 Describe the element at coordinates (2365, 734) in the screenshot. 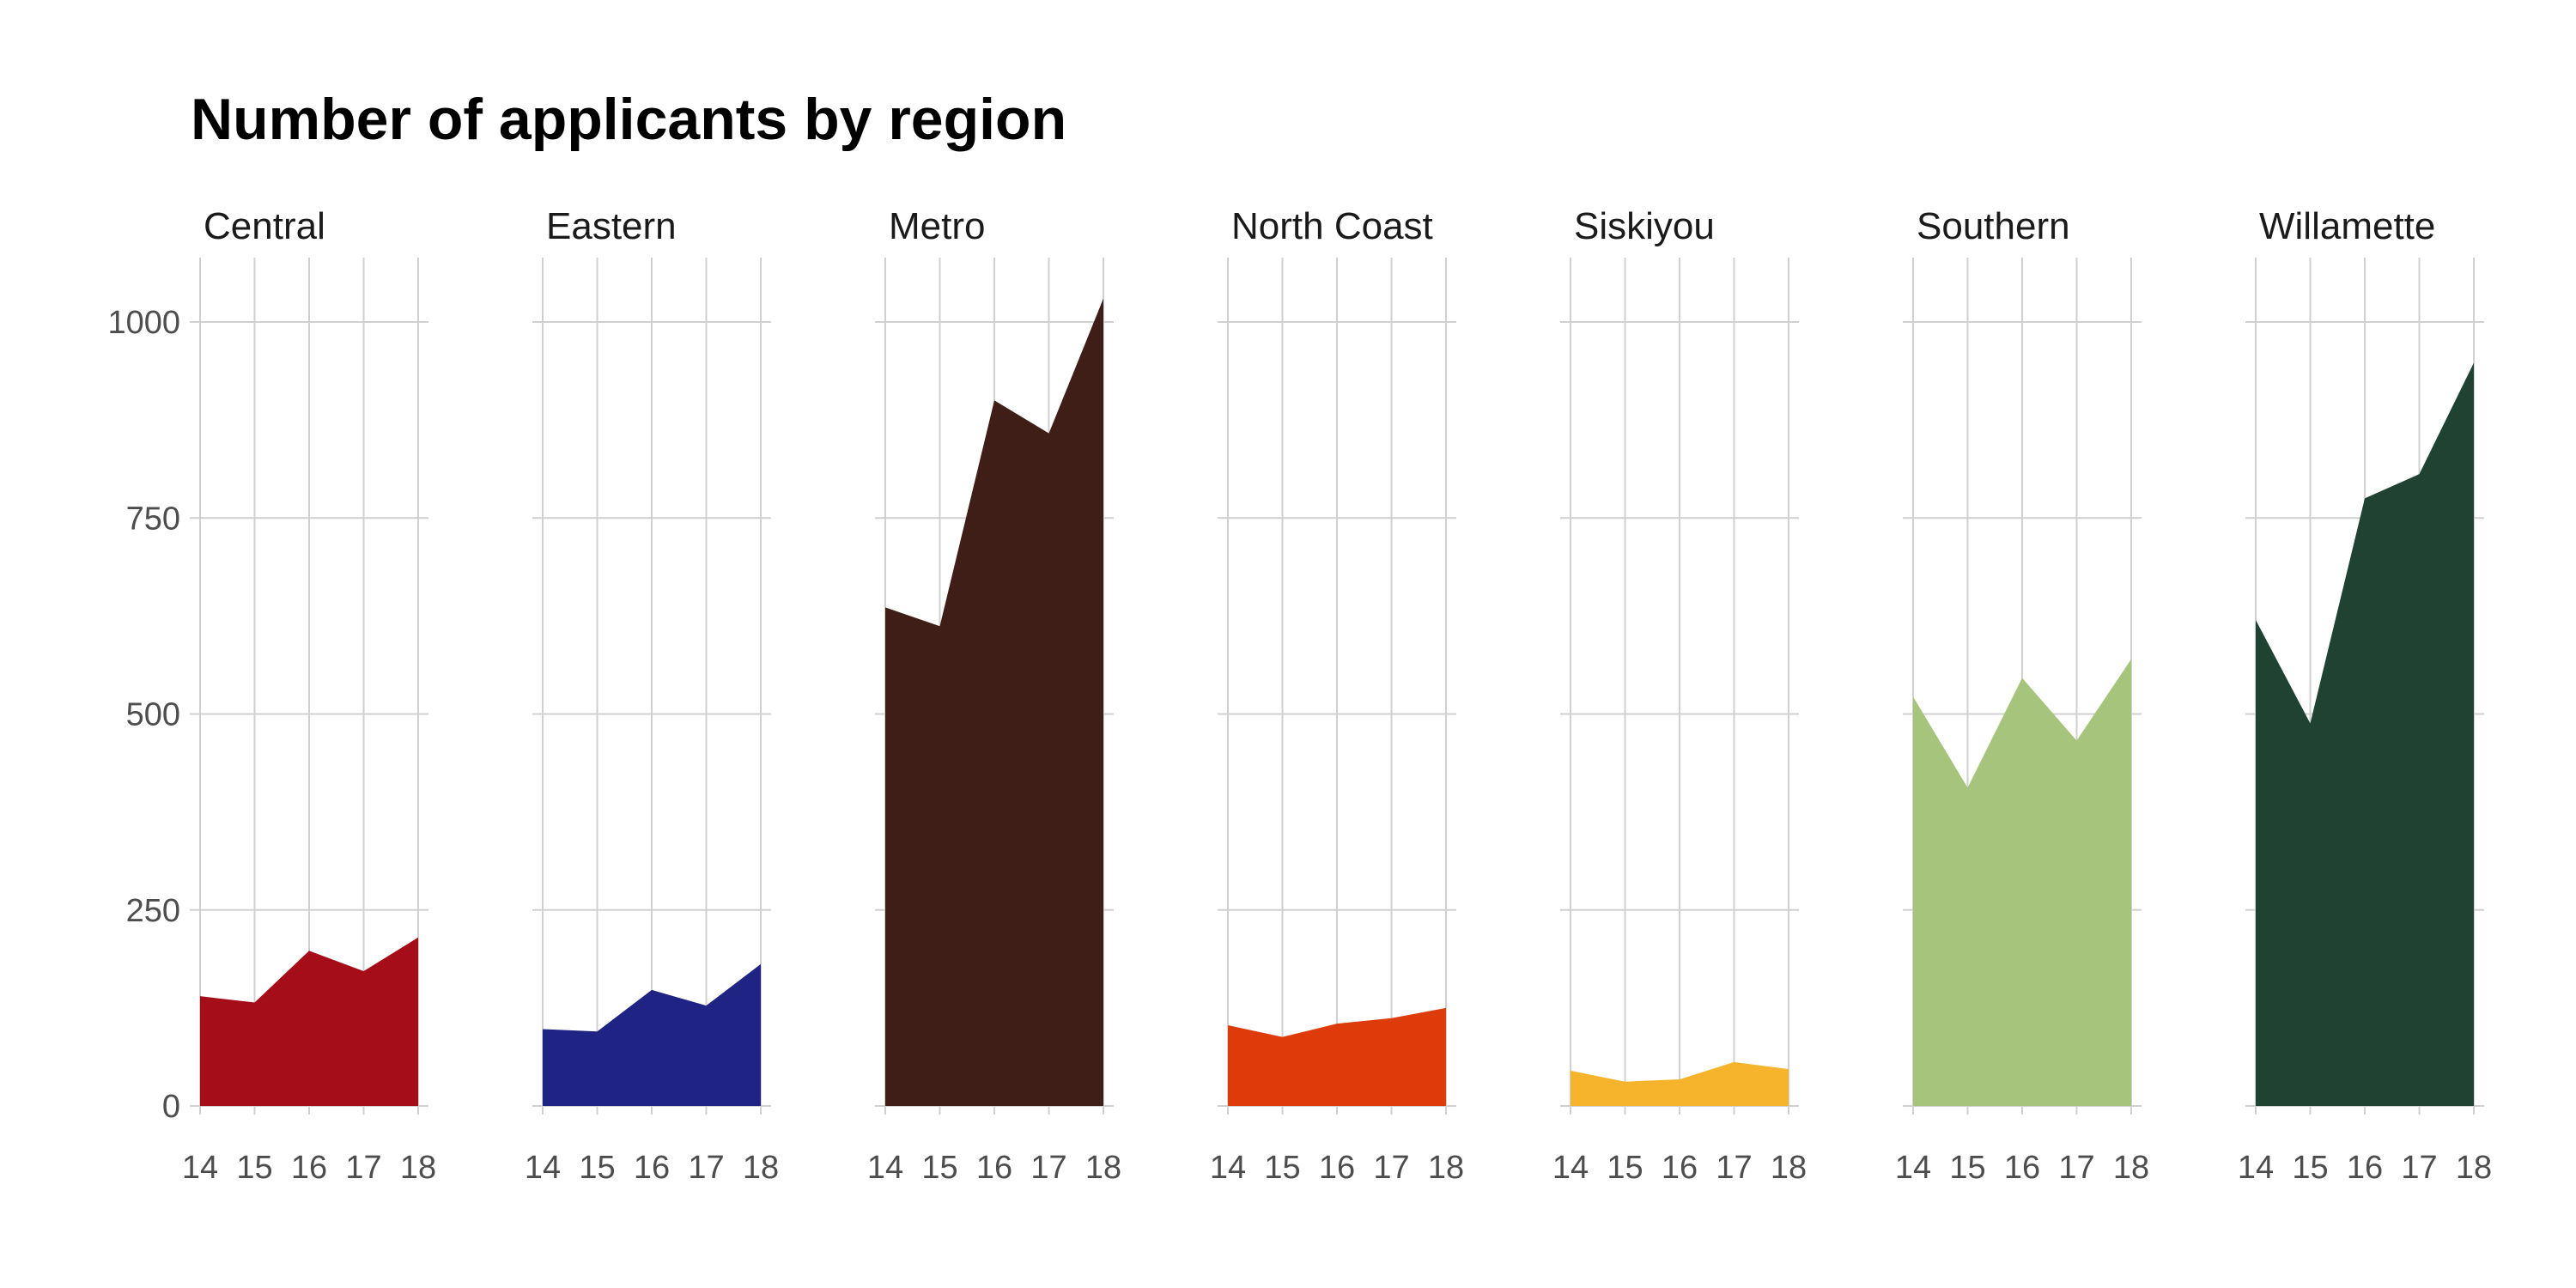

I see `area-willamette` at that location.